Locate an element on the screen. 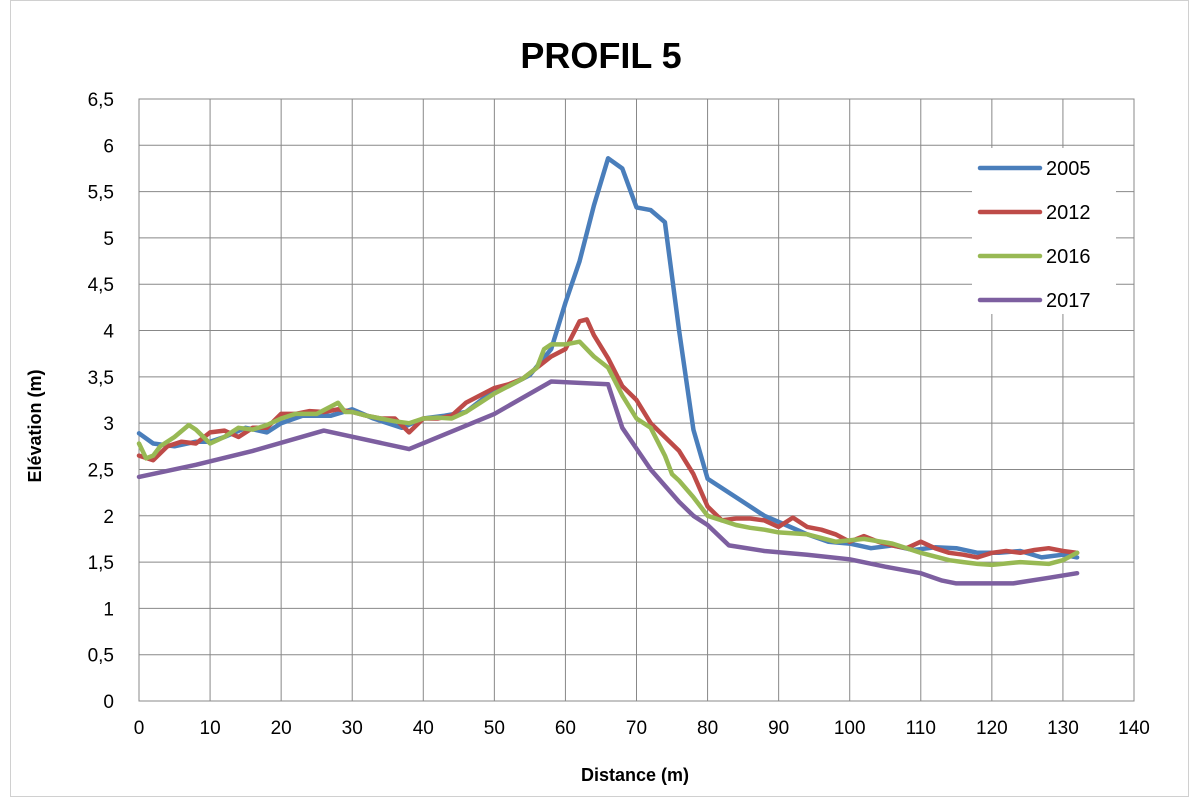  x-tick-label: 110 is located at coordinates (921, 728).